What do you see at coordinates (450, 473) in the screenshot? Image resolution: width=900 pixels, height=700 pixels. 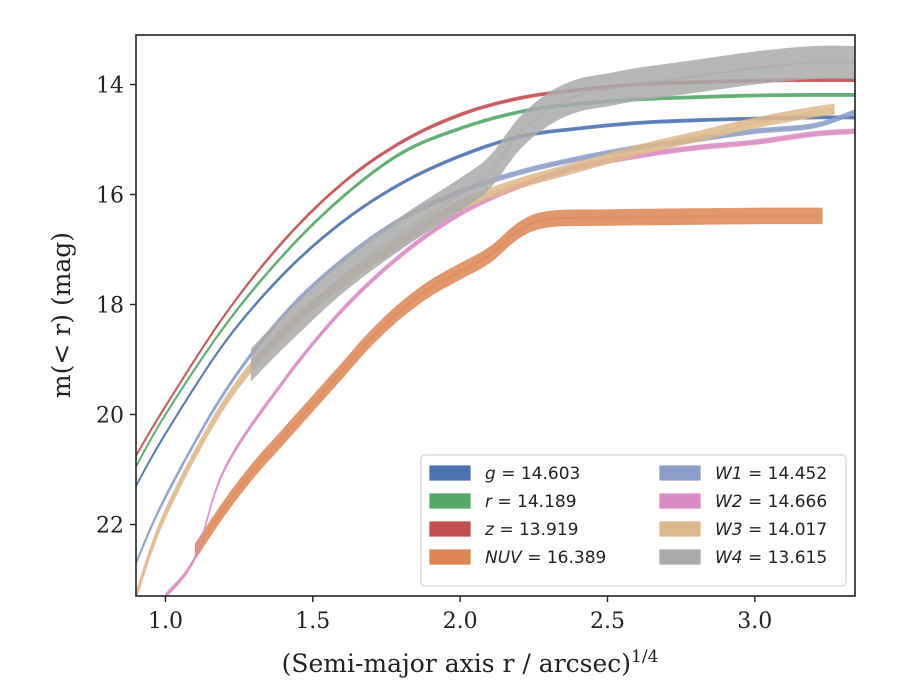 I see `legend-swatch-g` at bounding box center [450, 473].